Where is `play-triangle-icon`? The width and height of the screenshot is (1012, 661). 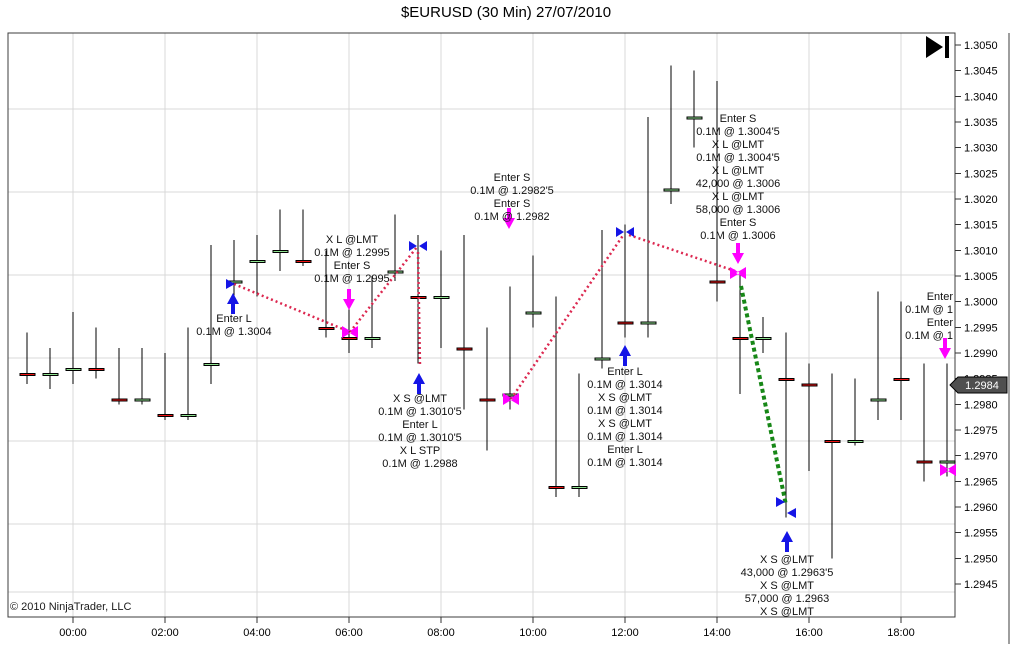
play-triangle-icon is located at coordinates (934, 47).